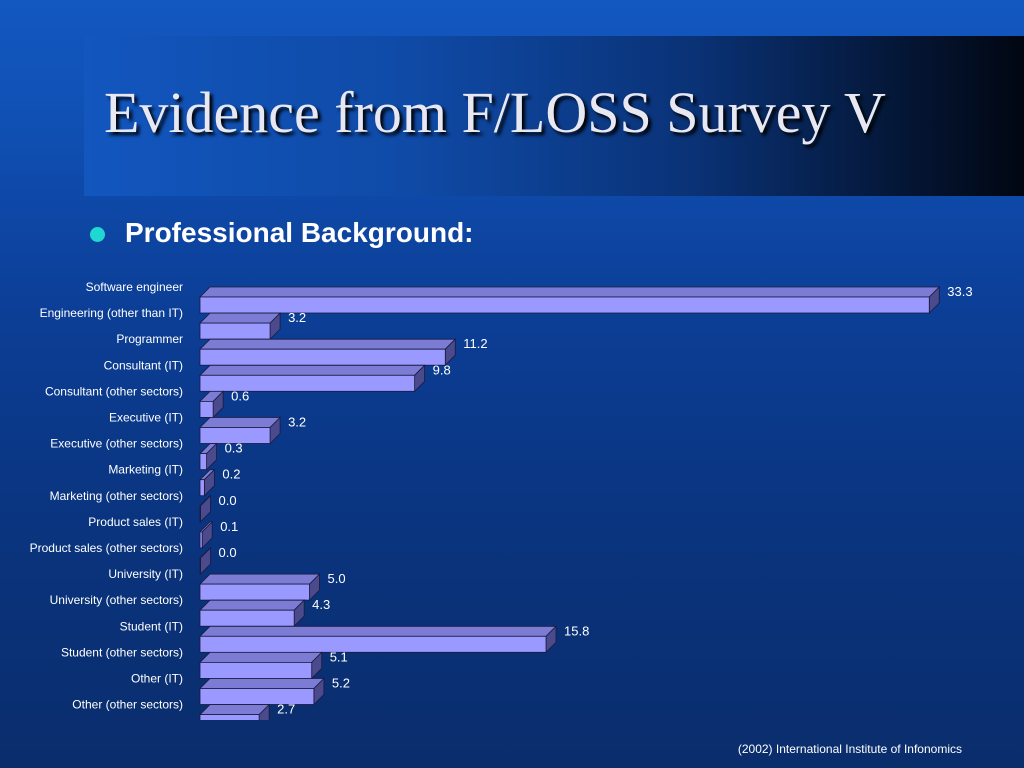 The height and width of the screenshot is (768, 1024). Describe the element at coordinates (157, 679) in the screenshot. I see `category-label: Other (IT)` at that location.